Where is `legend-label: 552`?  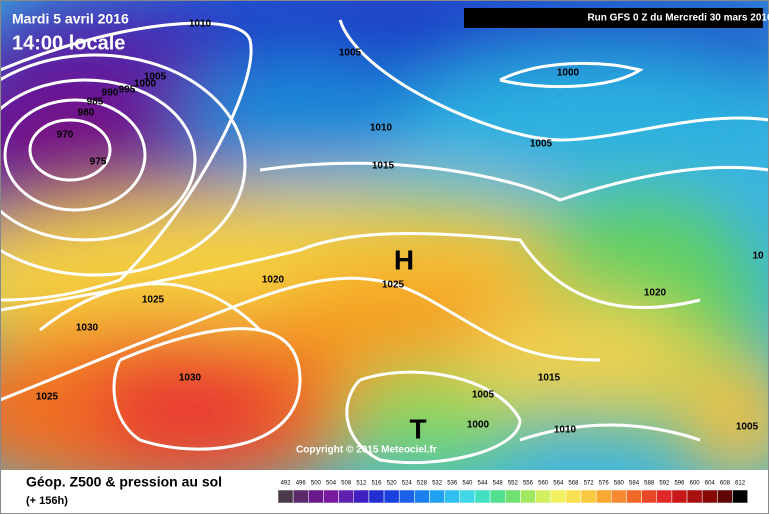
legend-label: 552 is located at coordinates (513, 484).